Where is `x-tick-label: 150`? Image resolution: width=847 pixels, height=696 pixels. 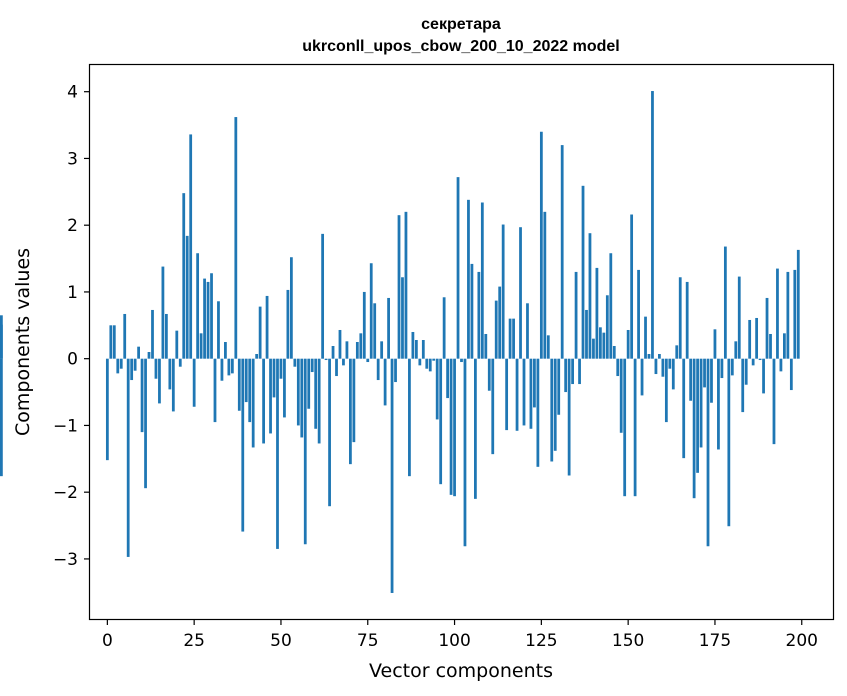 x-tick-label: 150 is located at coordinates (628, 641).